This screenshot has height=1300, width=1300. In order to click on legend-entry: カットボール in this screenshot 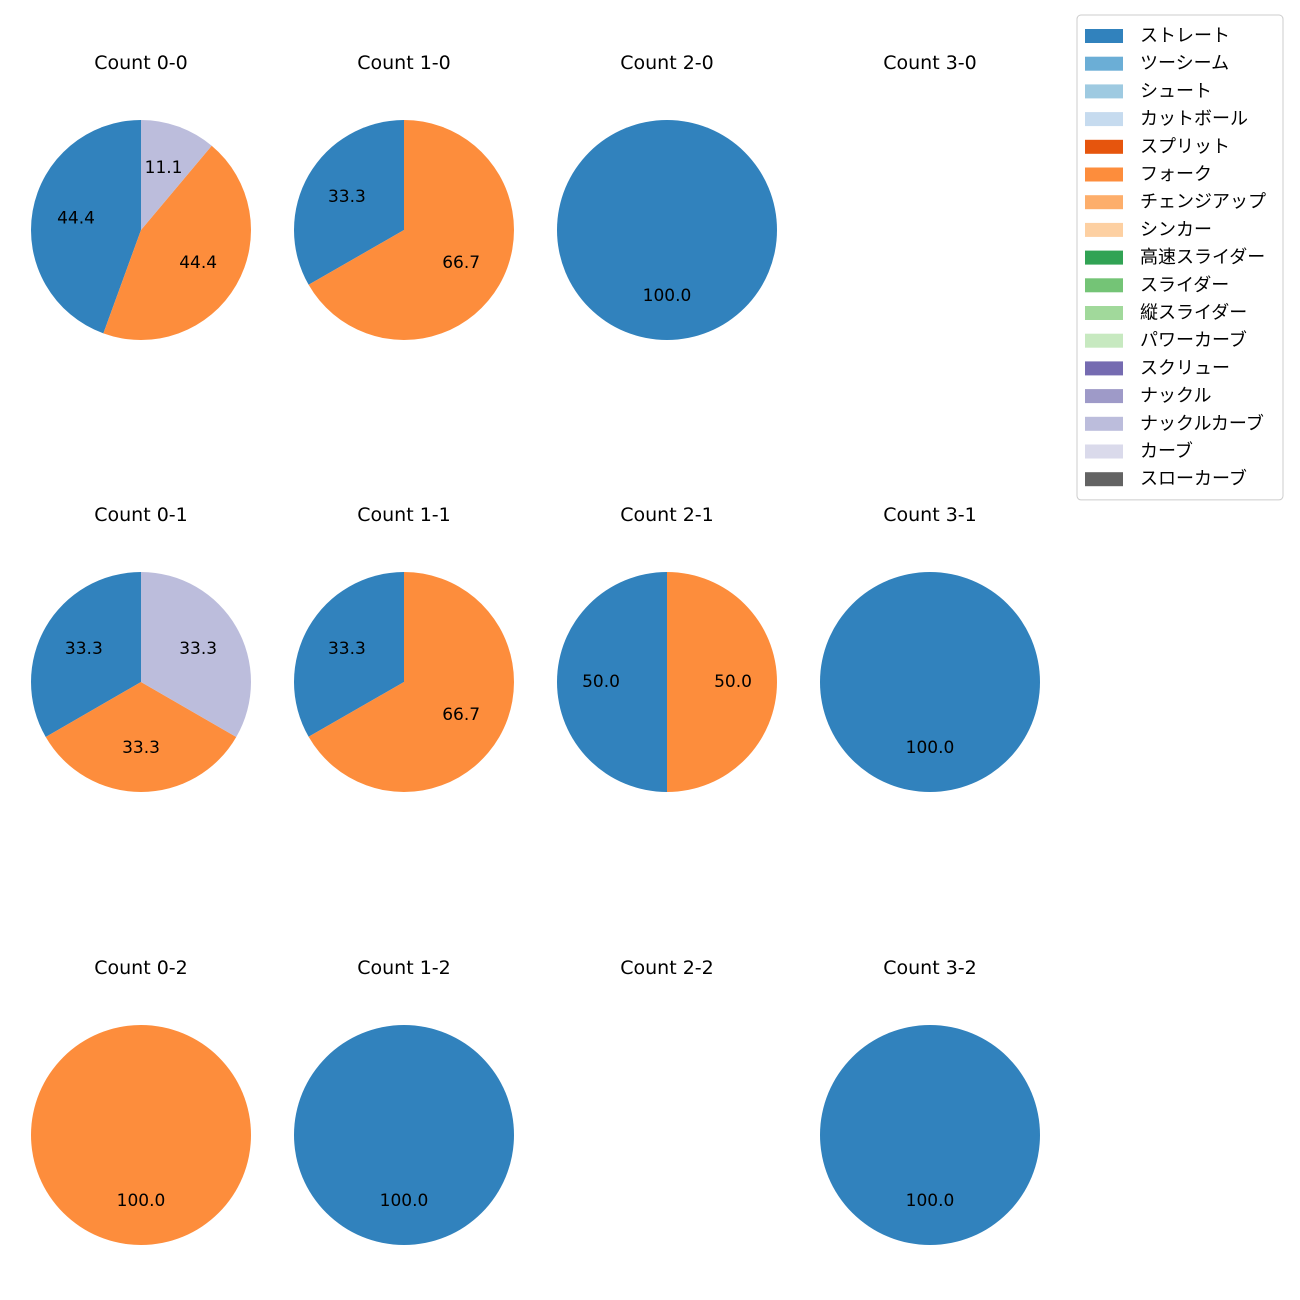, I will do `click(1166, 119)`.